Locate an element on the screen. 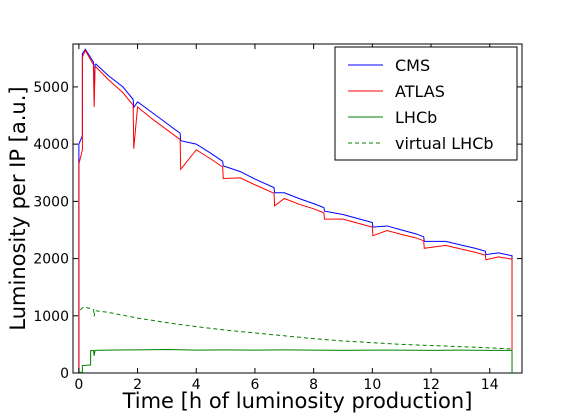  y-tick-label: 3000 is located at coordinates (51, 202).